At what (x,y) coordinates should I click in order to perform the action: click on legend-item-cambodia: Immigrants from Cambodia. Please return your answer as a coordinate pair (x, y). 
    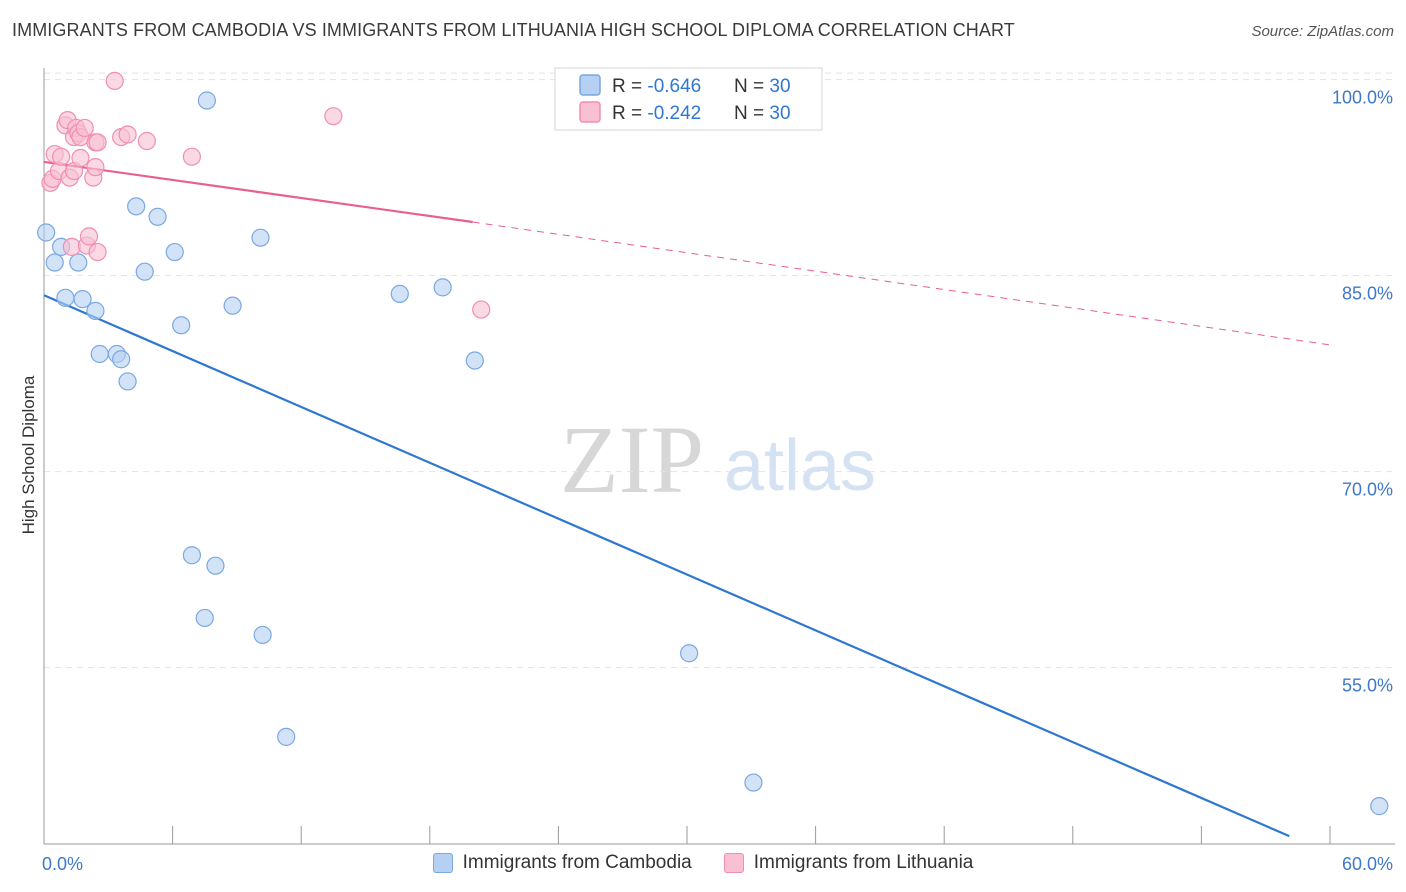
    Looking at the image, I should click on (562, 863).